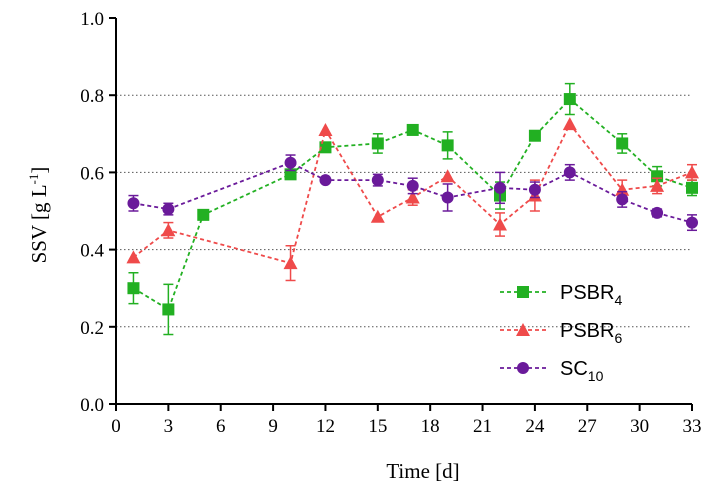 The image size is (708, 497). What do you see at coordinates (535, 426) in the screenshot?
I see `x-tick-label: 24` at bounding box center [535, 426].